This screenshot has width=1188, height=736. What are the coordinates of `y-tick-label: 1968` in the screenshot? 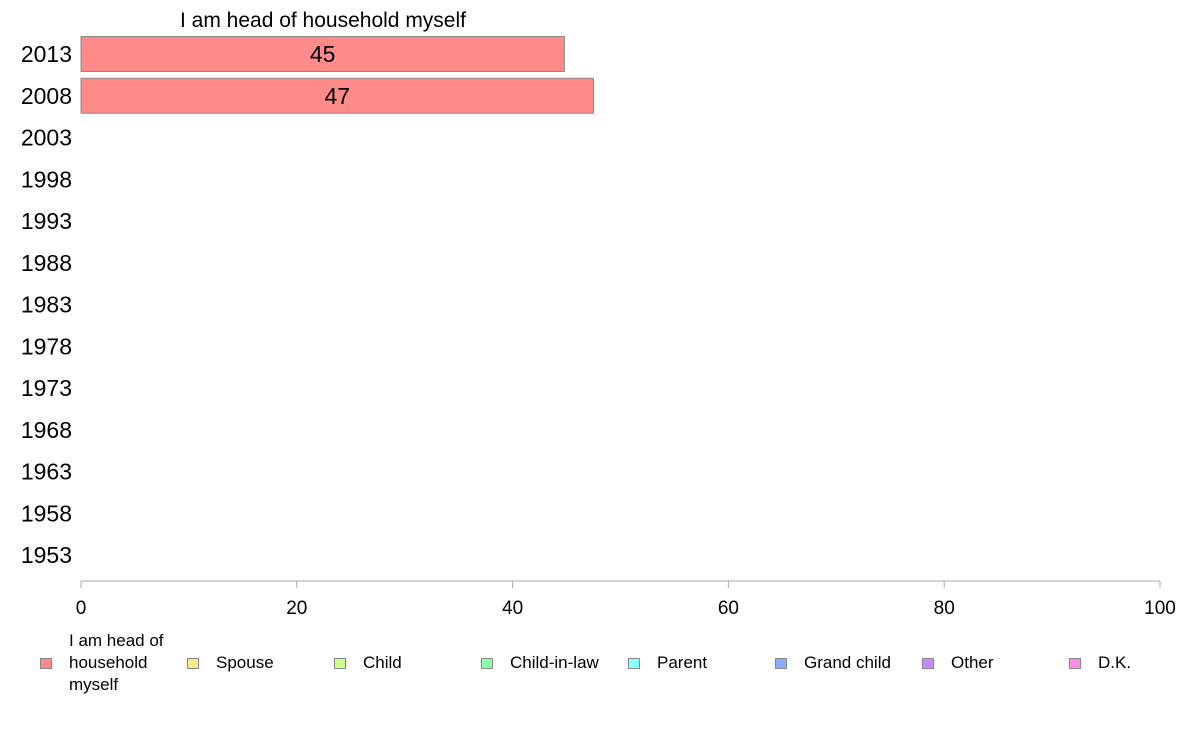 It's located at (46, 430).